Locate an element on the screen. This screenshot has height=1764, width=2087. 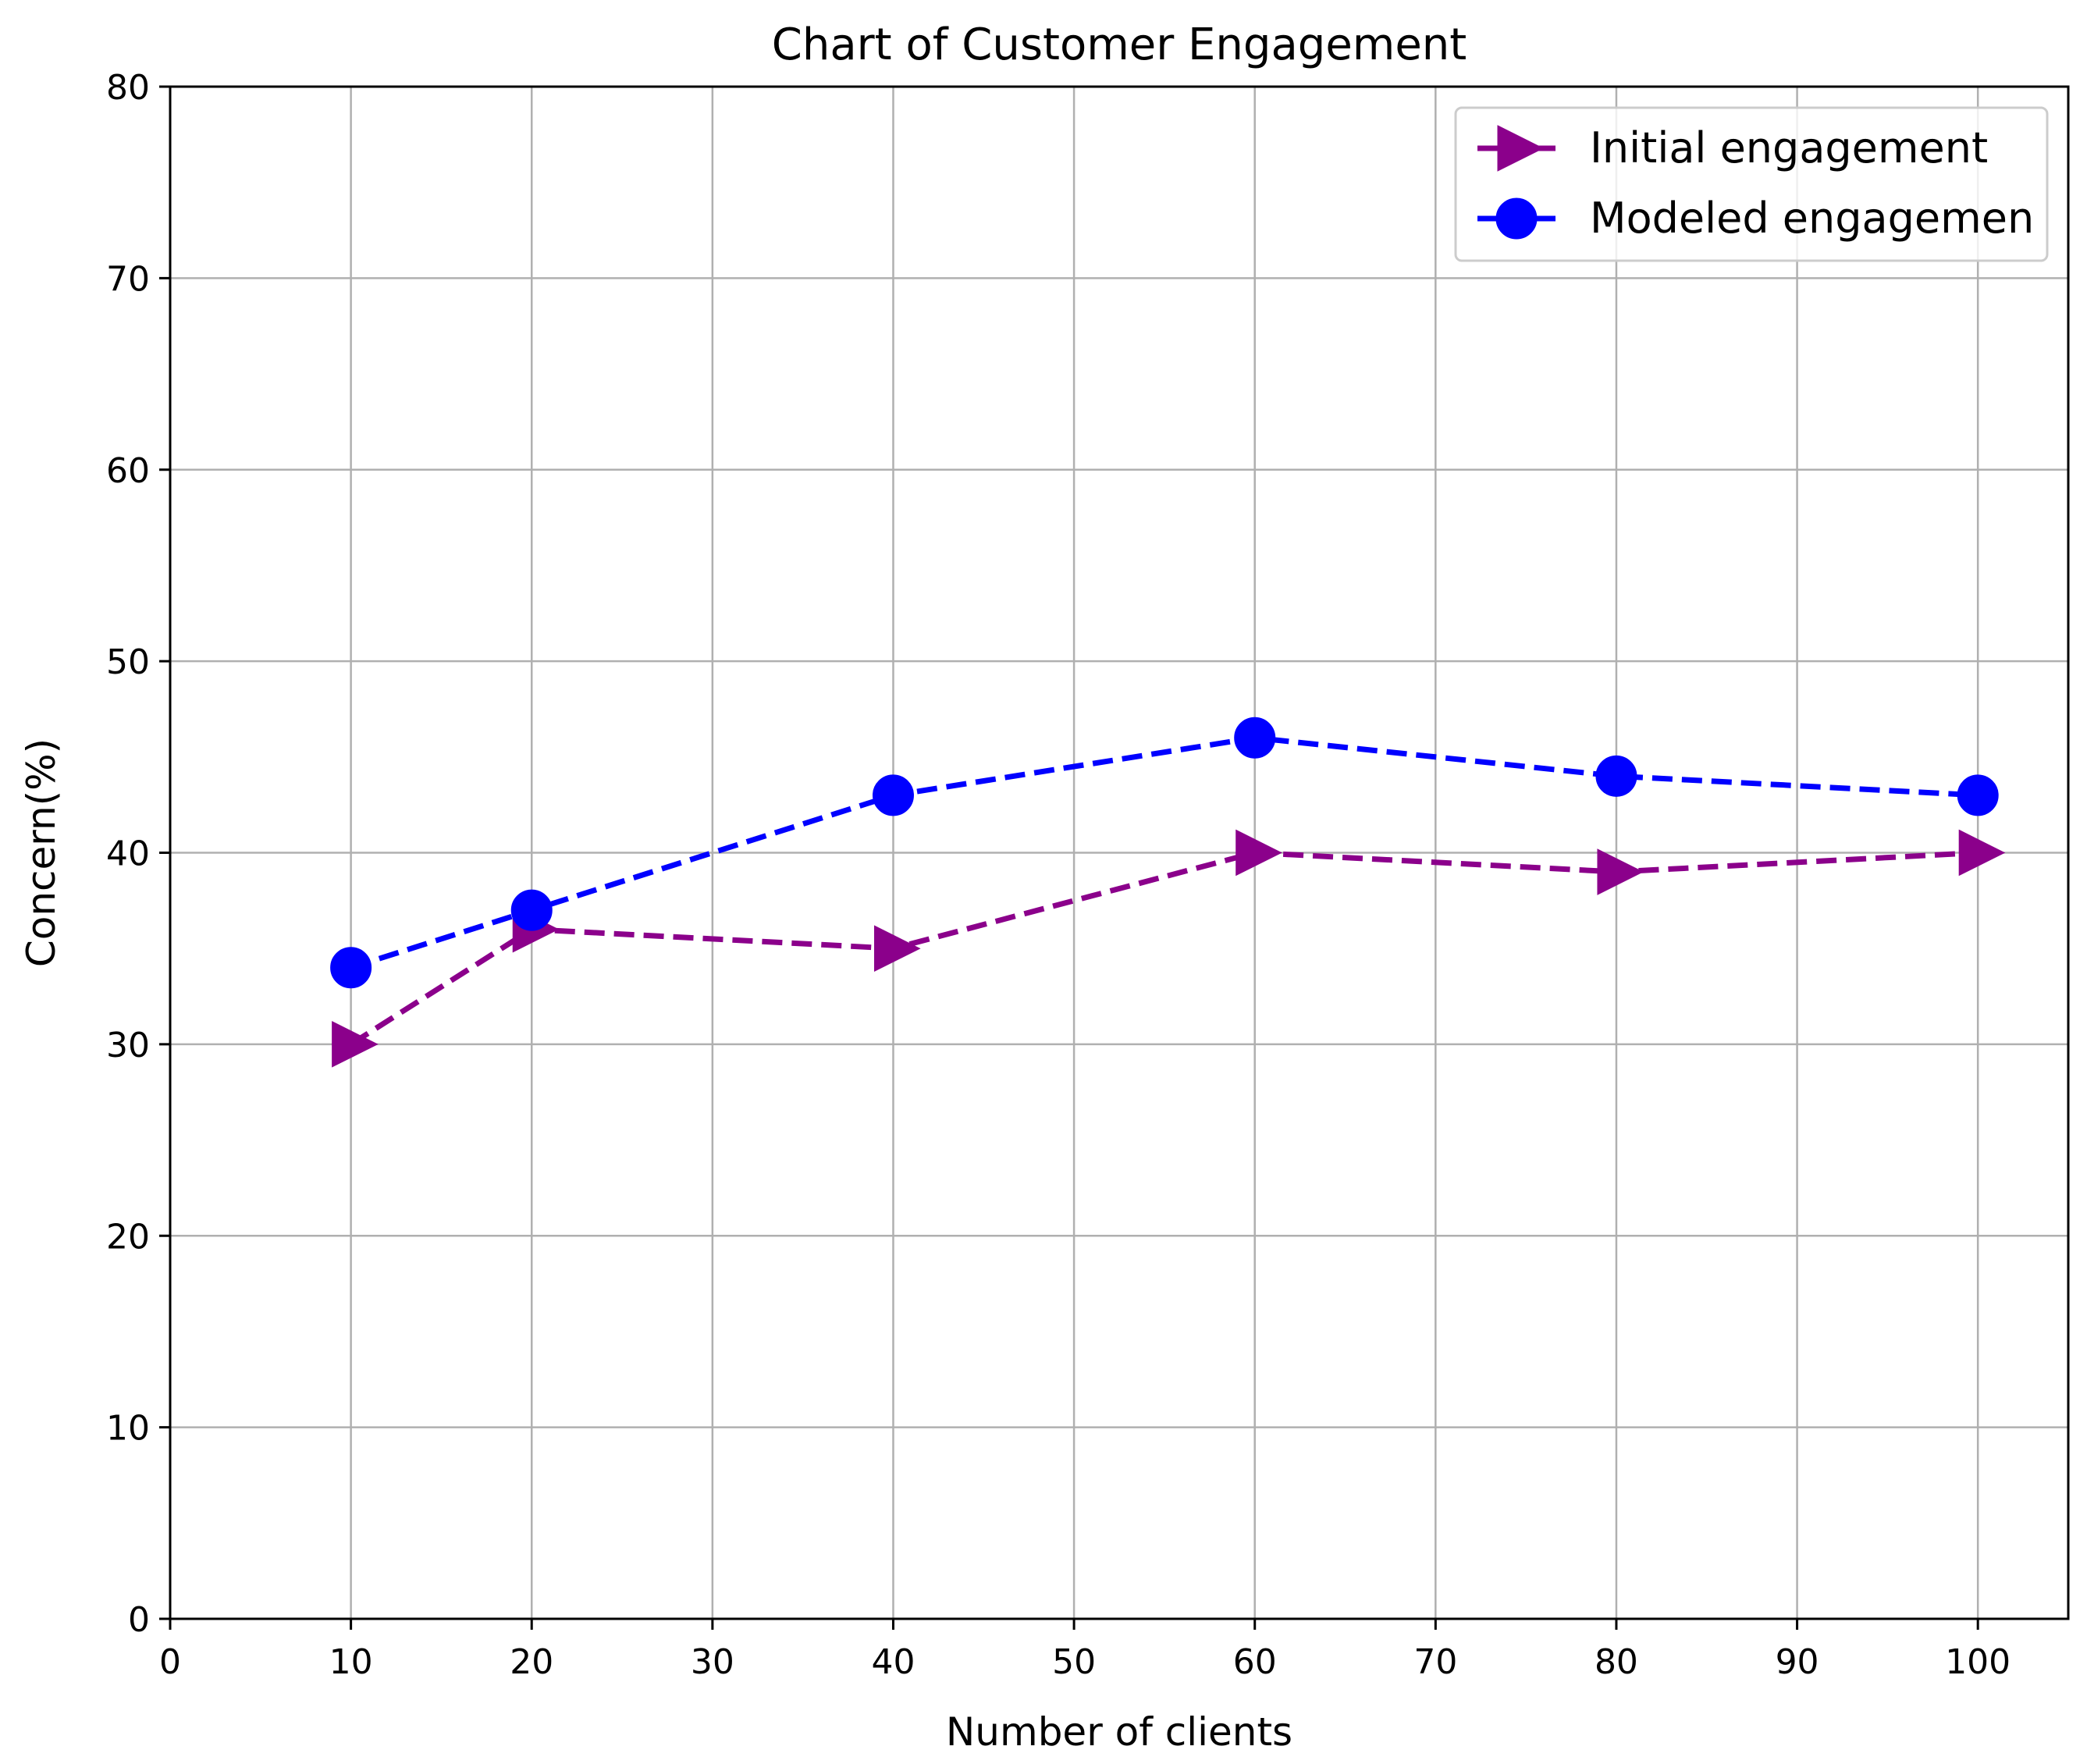
x-tick-label: 50 is located at coordinates (1074, 1662).